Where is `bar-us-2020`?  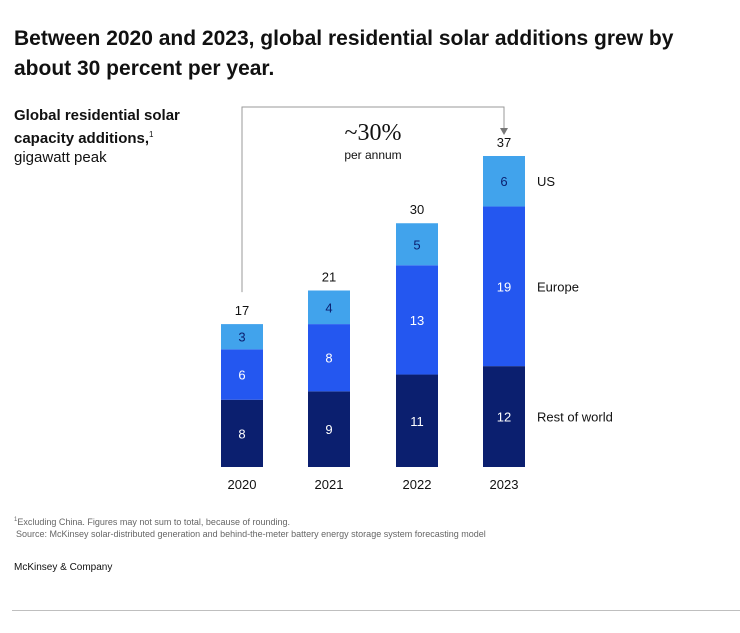
bar-us-2020 is located at coordinates (242, 337).